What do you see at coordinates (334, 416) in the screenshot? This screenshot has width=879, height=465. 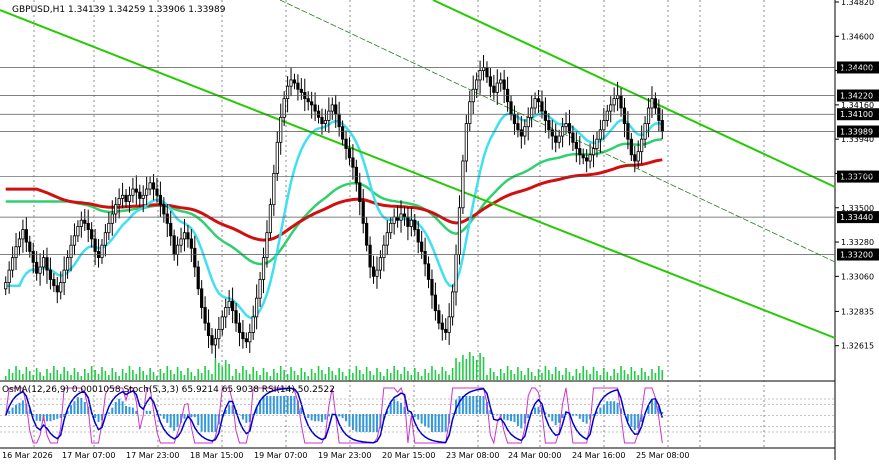 I see `stoch-line` at bounding box center [334, 416].